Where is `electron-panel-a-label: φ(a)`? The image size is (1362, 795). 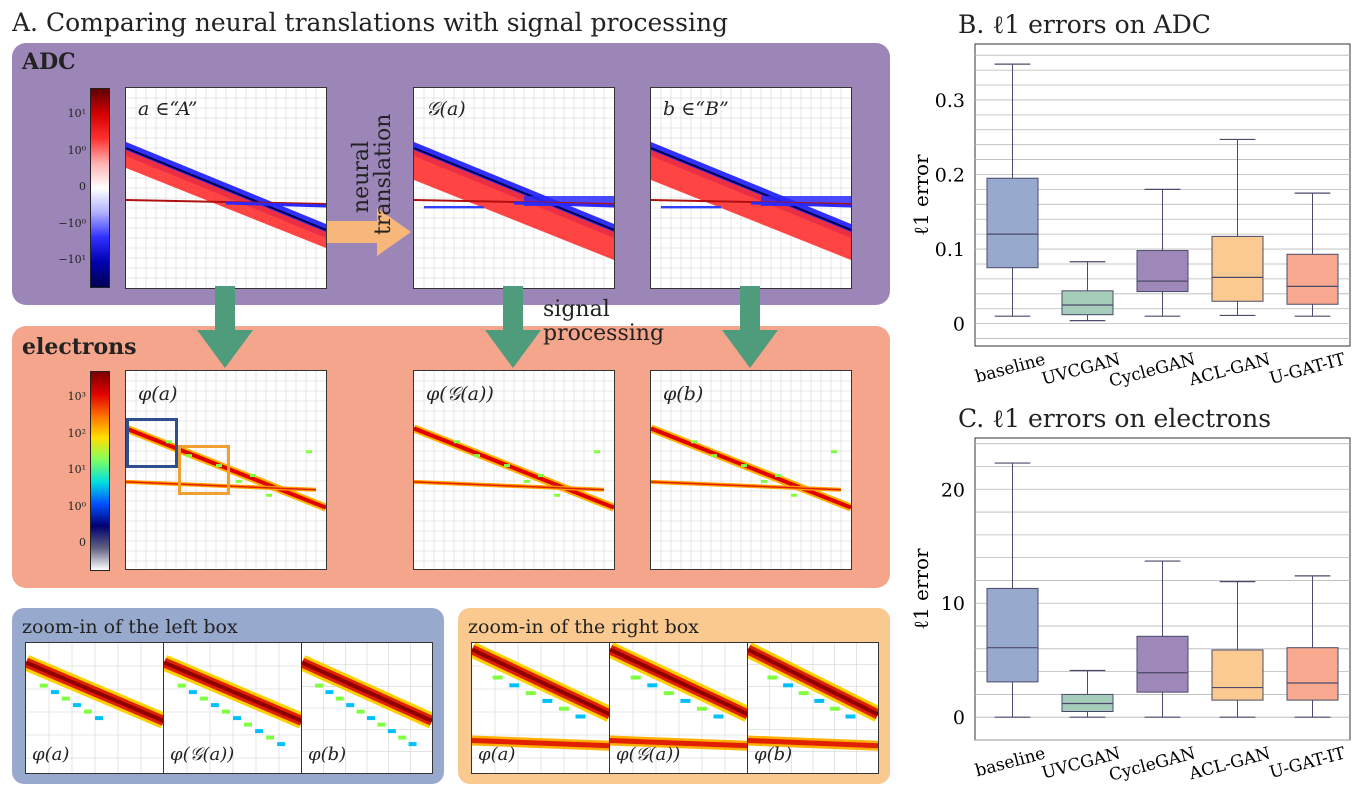
electron-panel-a-label: φ(a) is located at coordinates (158, 394).